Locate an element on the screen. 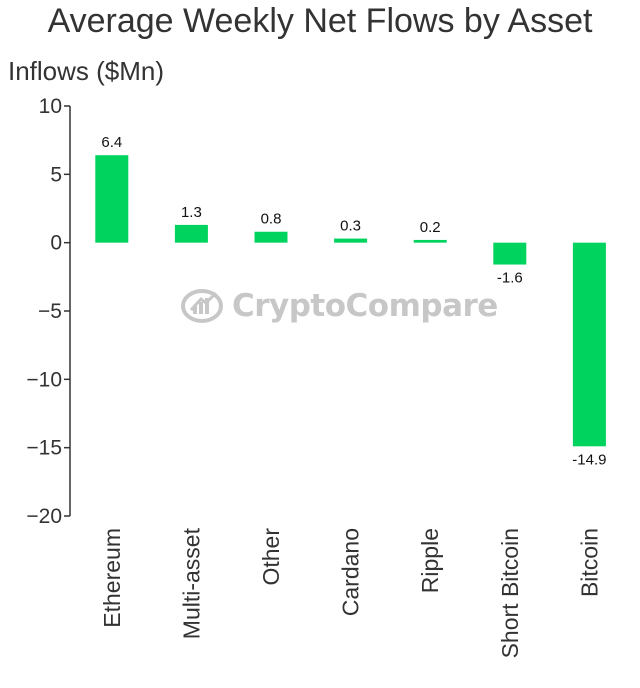  data-label: 1.3 is located at coordinates (191, 212).